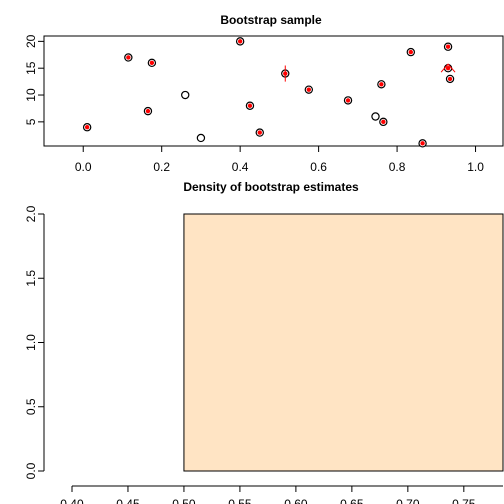 The height and width of the screenshot is (504, 504). Describe the element at coordinates (184, 500) in the screenshot. I see `density-x-tick-label: 0.50` at that location.